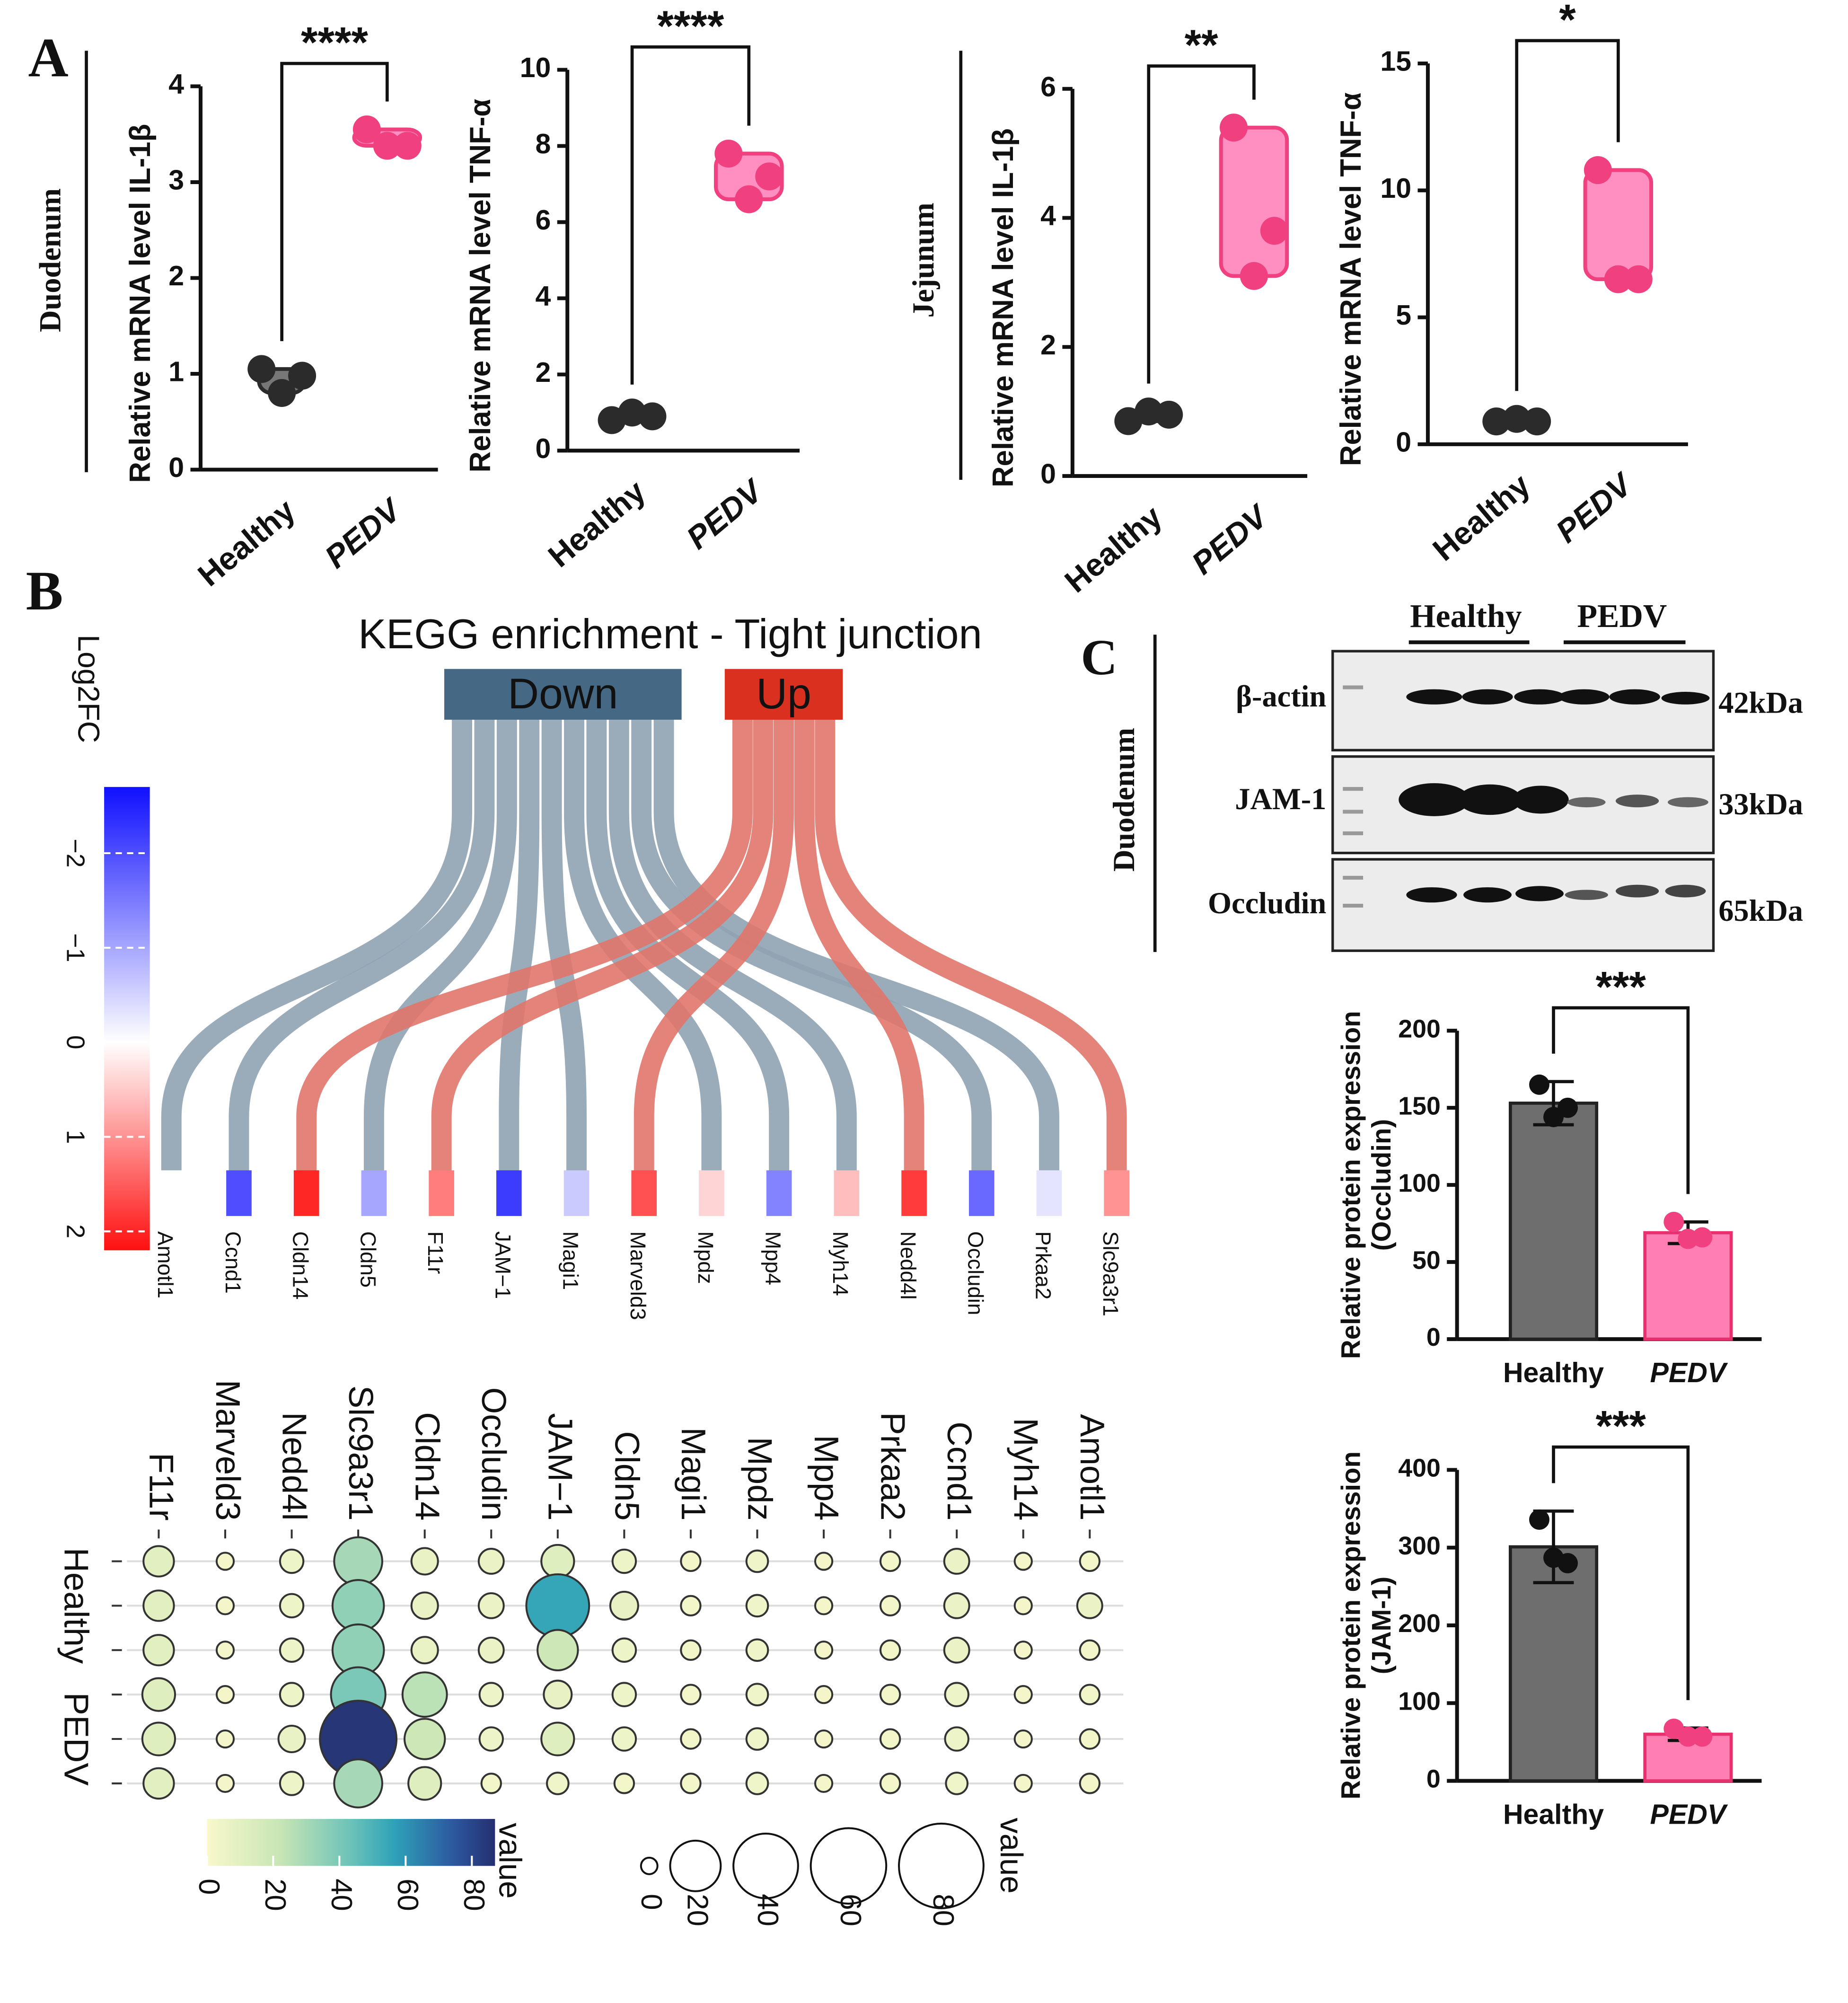  What do you see at coordinates (849, 1866) in the screenshot?
I see `size-legend-key` at bounding box center [849, 1866].